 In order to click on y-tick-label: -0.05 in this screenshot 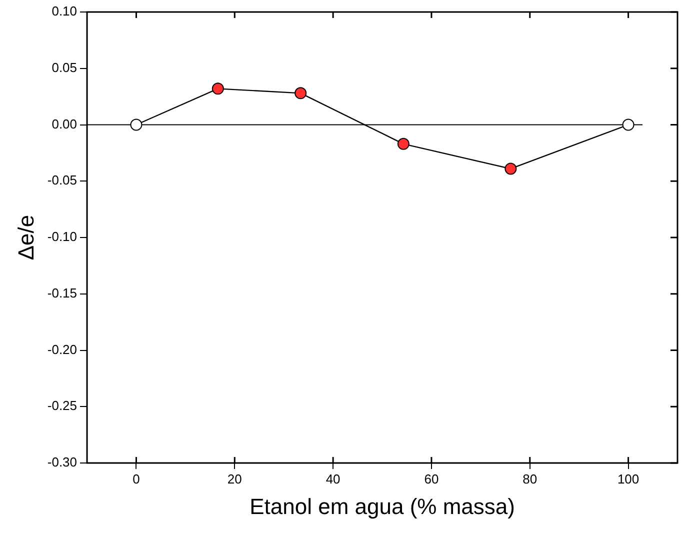, I will do `click(62, 180)`.